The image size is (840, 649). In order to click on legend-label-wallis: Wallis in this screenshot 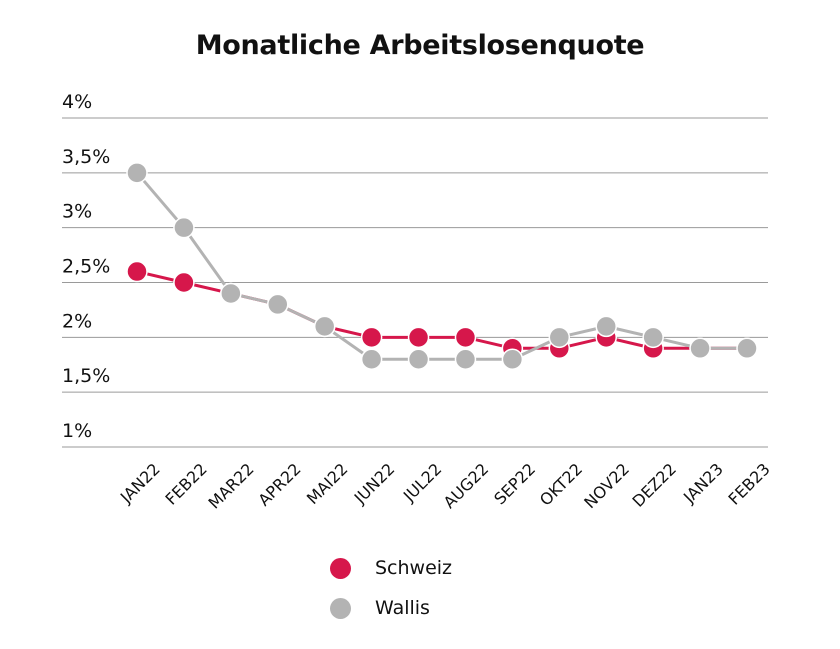, I will do `click(402, 608)`.